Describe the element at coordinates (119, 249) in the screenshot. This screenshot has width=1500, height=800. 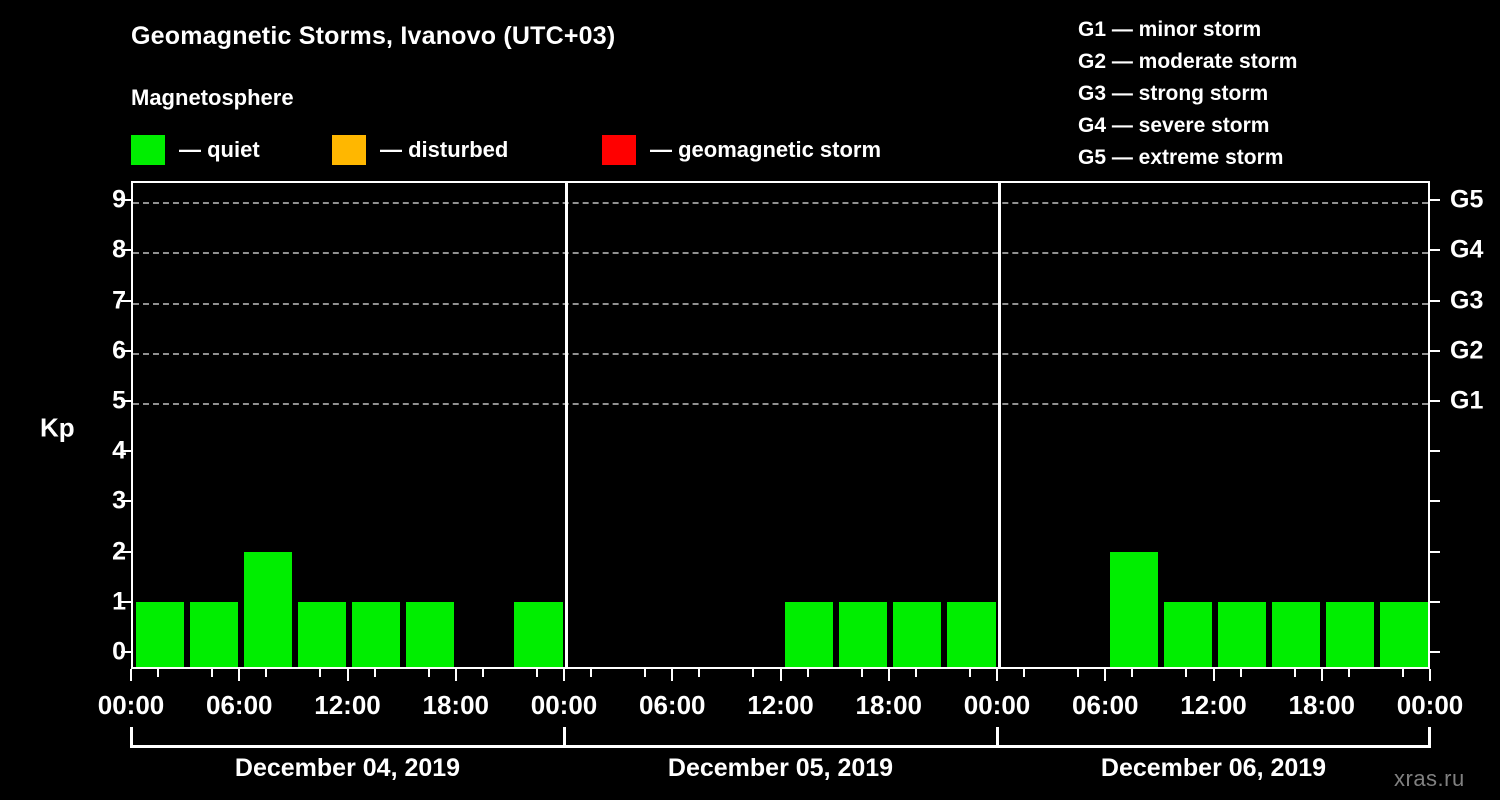
I see `y-tick-label: 8` at that location.